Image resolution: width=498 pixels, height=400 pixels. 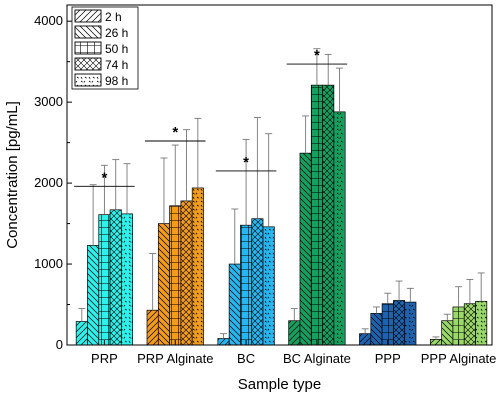 What do you see at coordinates (459, 358) in the screenshot?
I see `x-tick-label: PPP Alginate` at bounding box center [459, 358].